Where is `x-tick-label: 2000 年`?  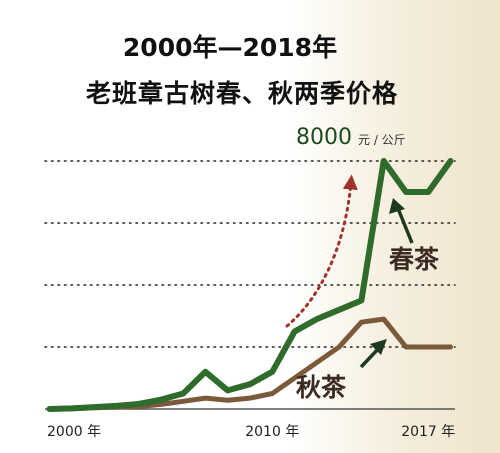 x-tick-label: 2000 年 is located at coordinates (74, 432).